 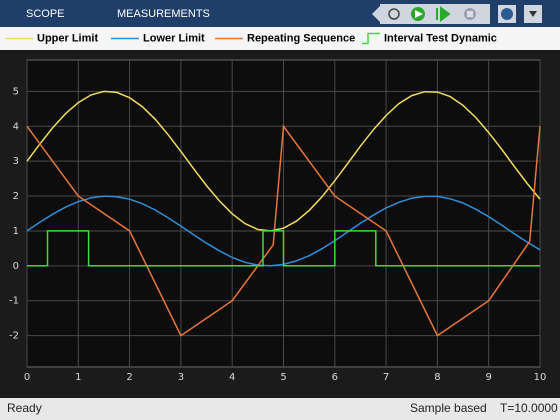 I want to click on tab: MEASUREMENTS, so click(x=163, y=14).